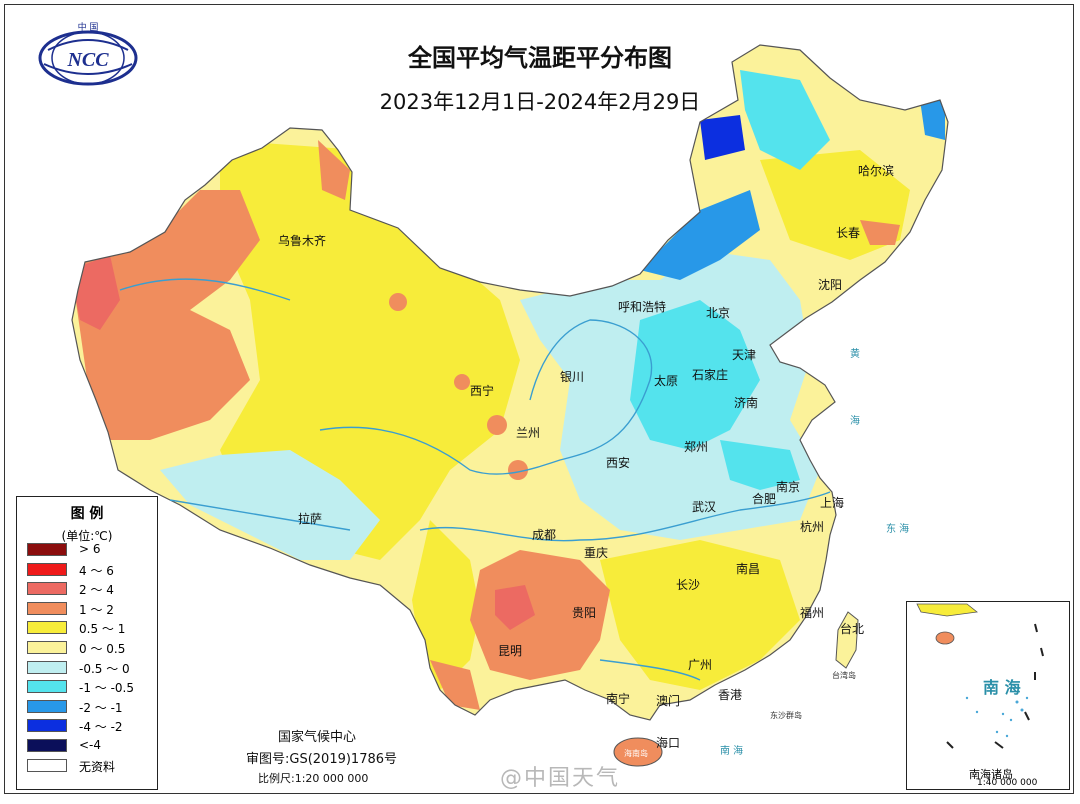  Describe the element at coordinates (704, 507) in the screenshot. I see `city-label-wuhan: 武汉` at that location.